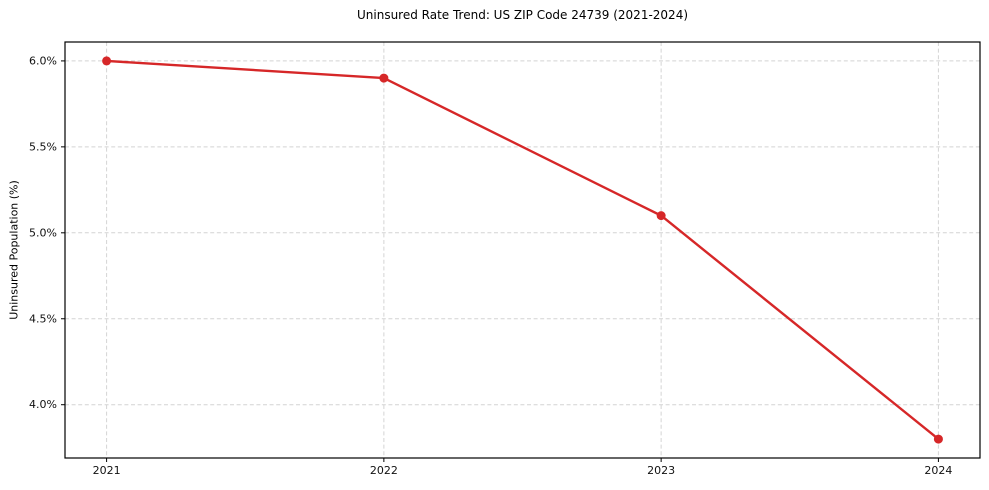 Image resolution: width=989 pixels, height=490 pixels. I want to click on x-tick-label: 2023, so click(661, 470).